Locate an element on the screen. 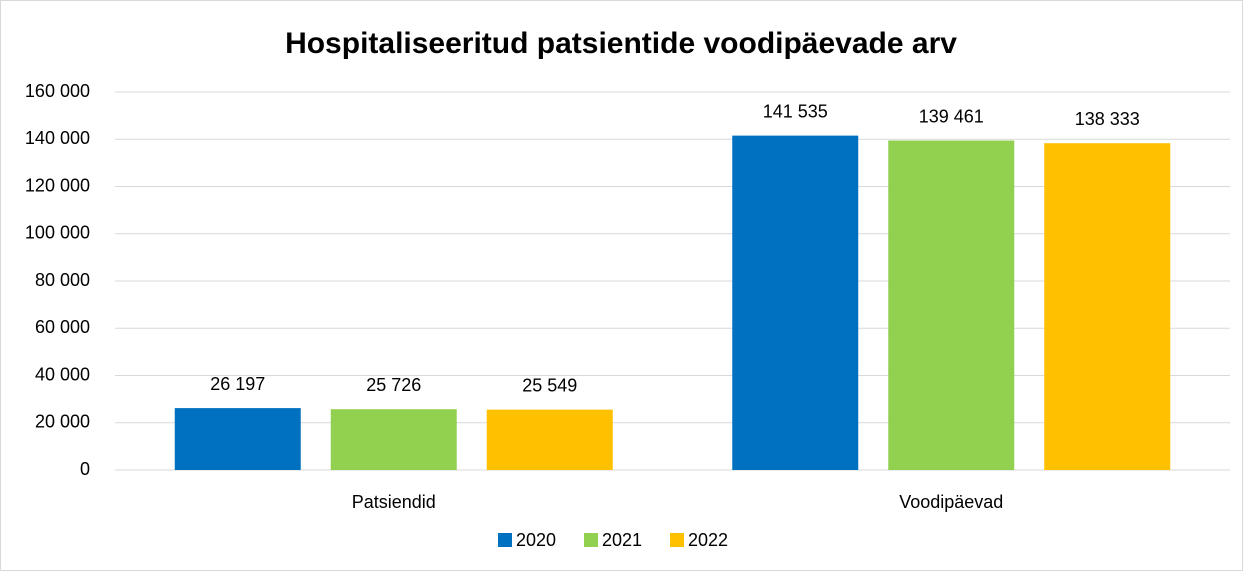 The image size is (1243, 571). x-tick-label: Patsiendid is located at coordinates (394, 502).